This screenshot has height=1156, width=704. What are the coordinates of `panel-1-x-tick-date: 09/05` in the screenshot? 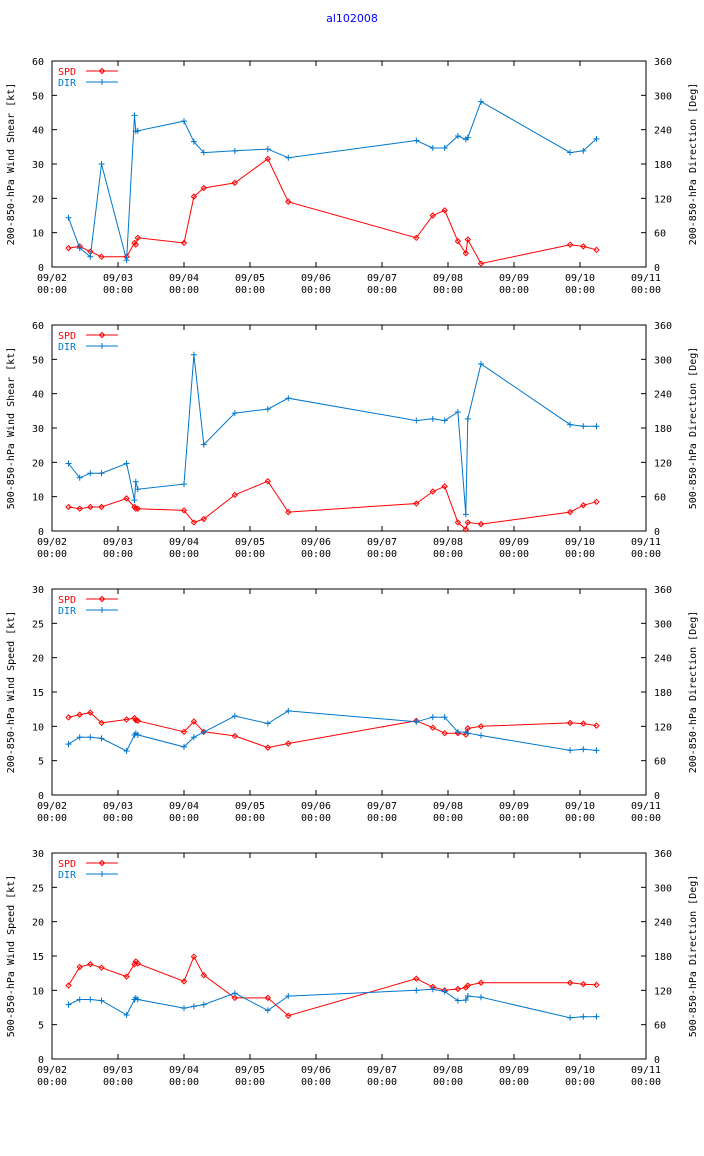 It's located at (250, 278).